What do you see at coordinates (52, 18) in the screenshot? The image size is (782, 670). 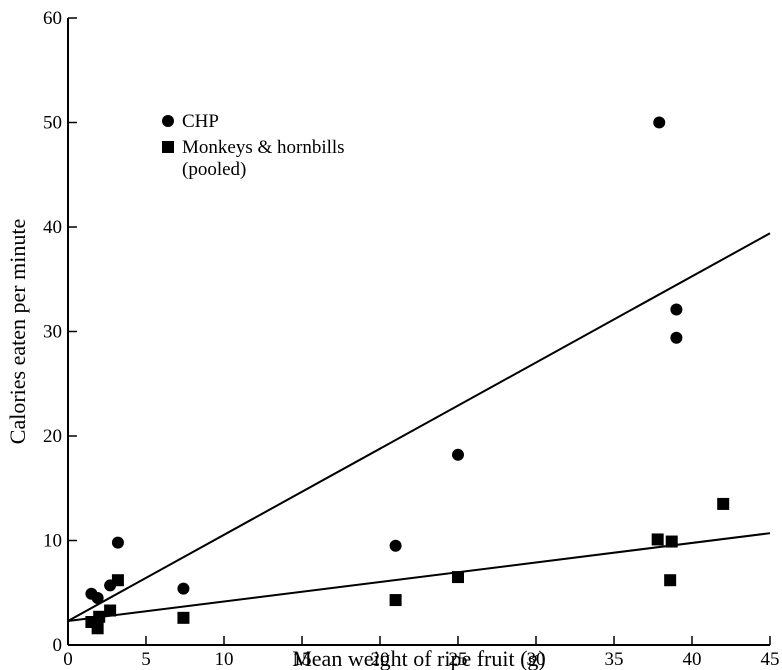 I see `y-tick-label: 60` at bounding box center [52, 18].